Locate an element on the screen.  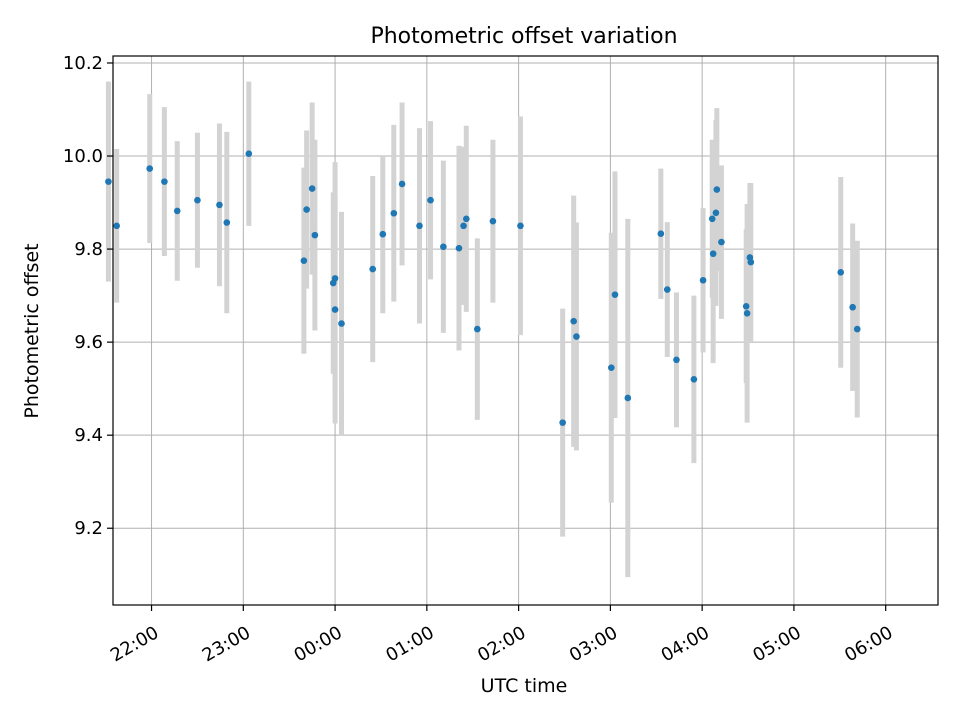
y-tick-label: 10.2 is located at coordinates (83, 63).